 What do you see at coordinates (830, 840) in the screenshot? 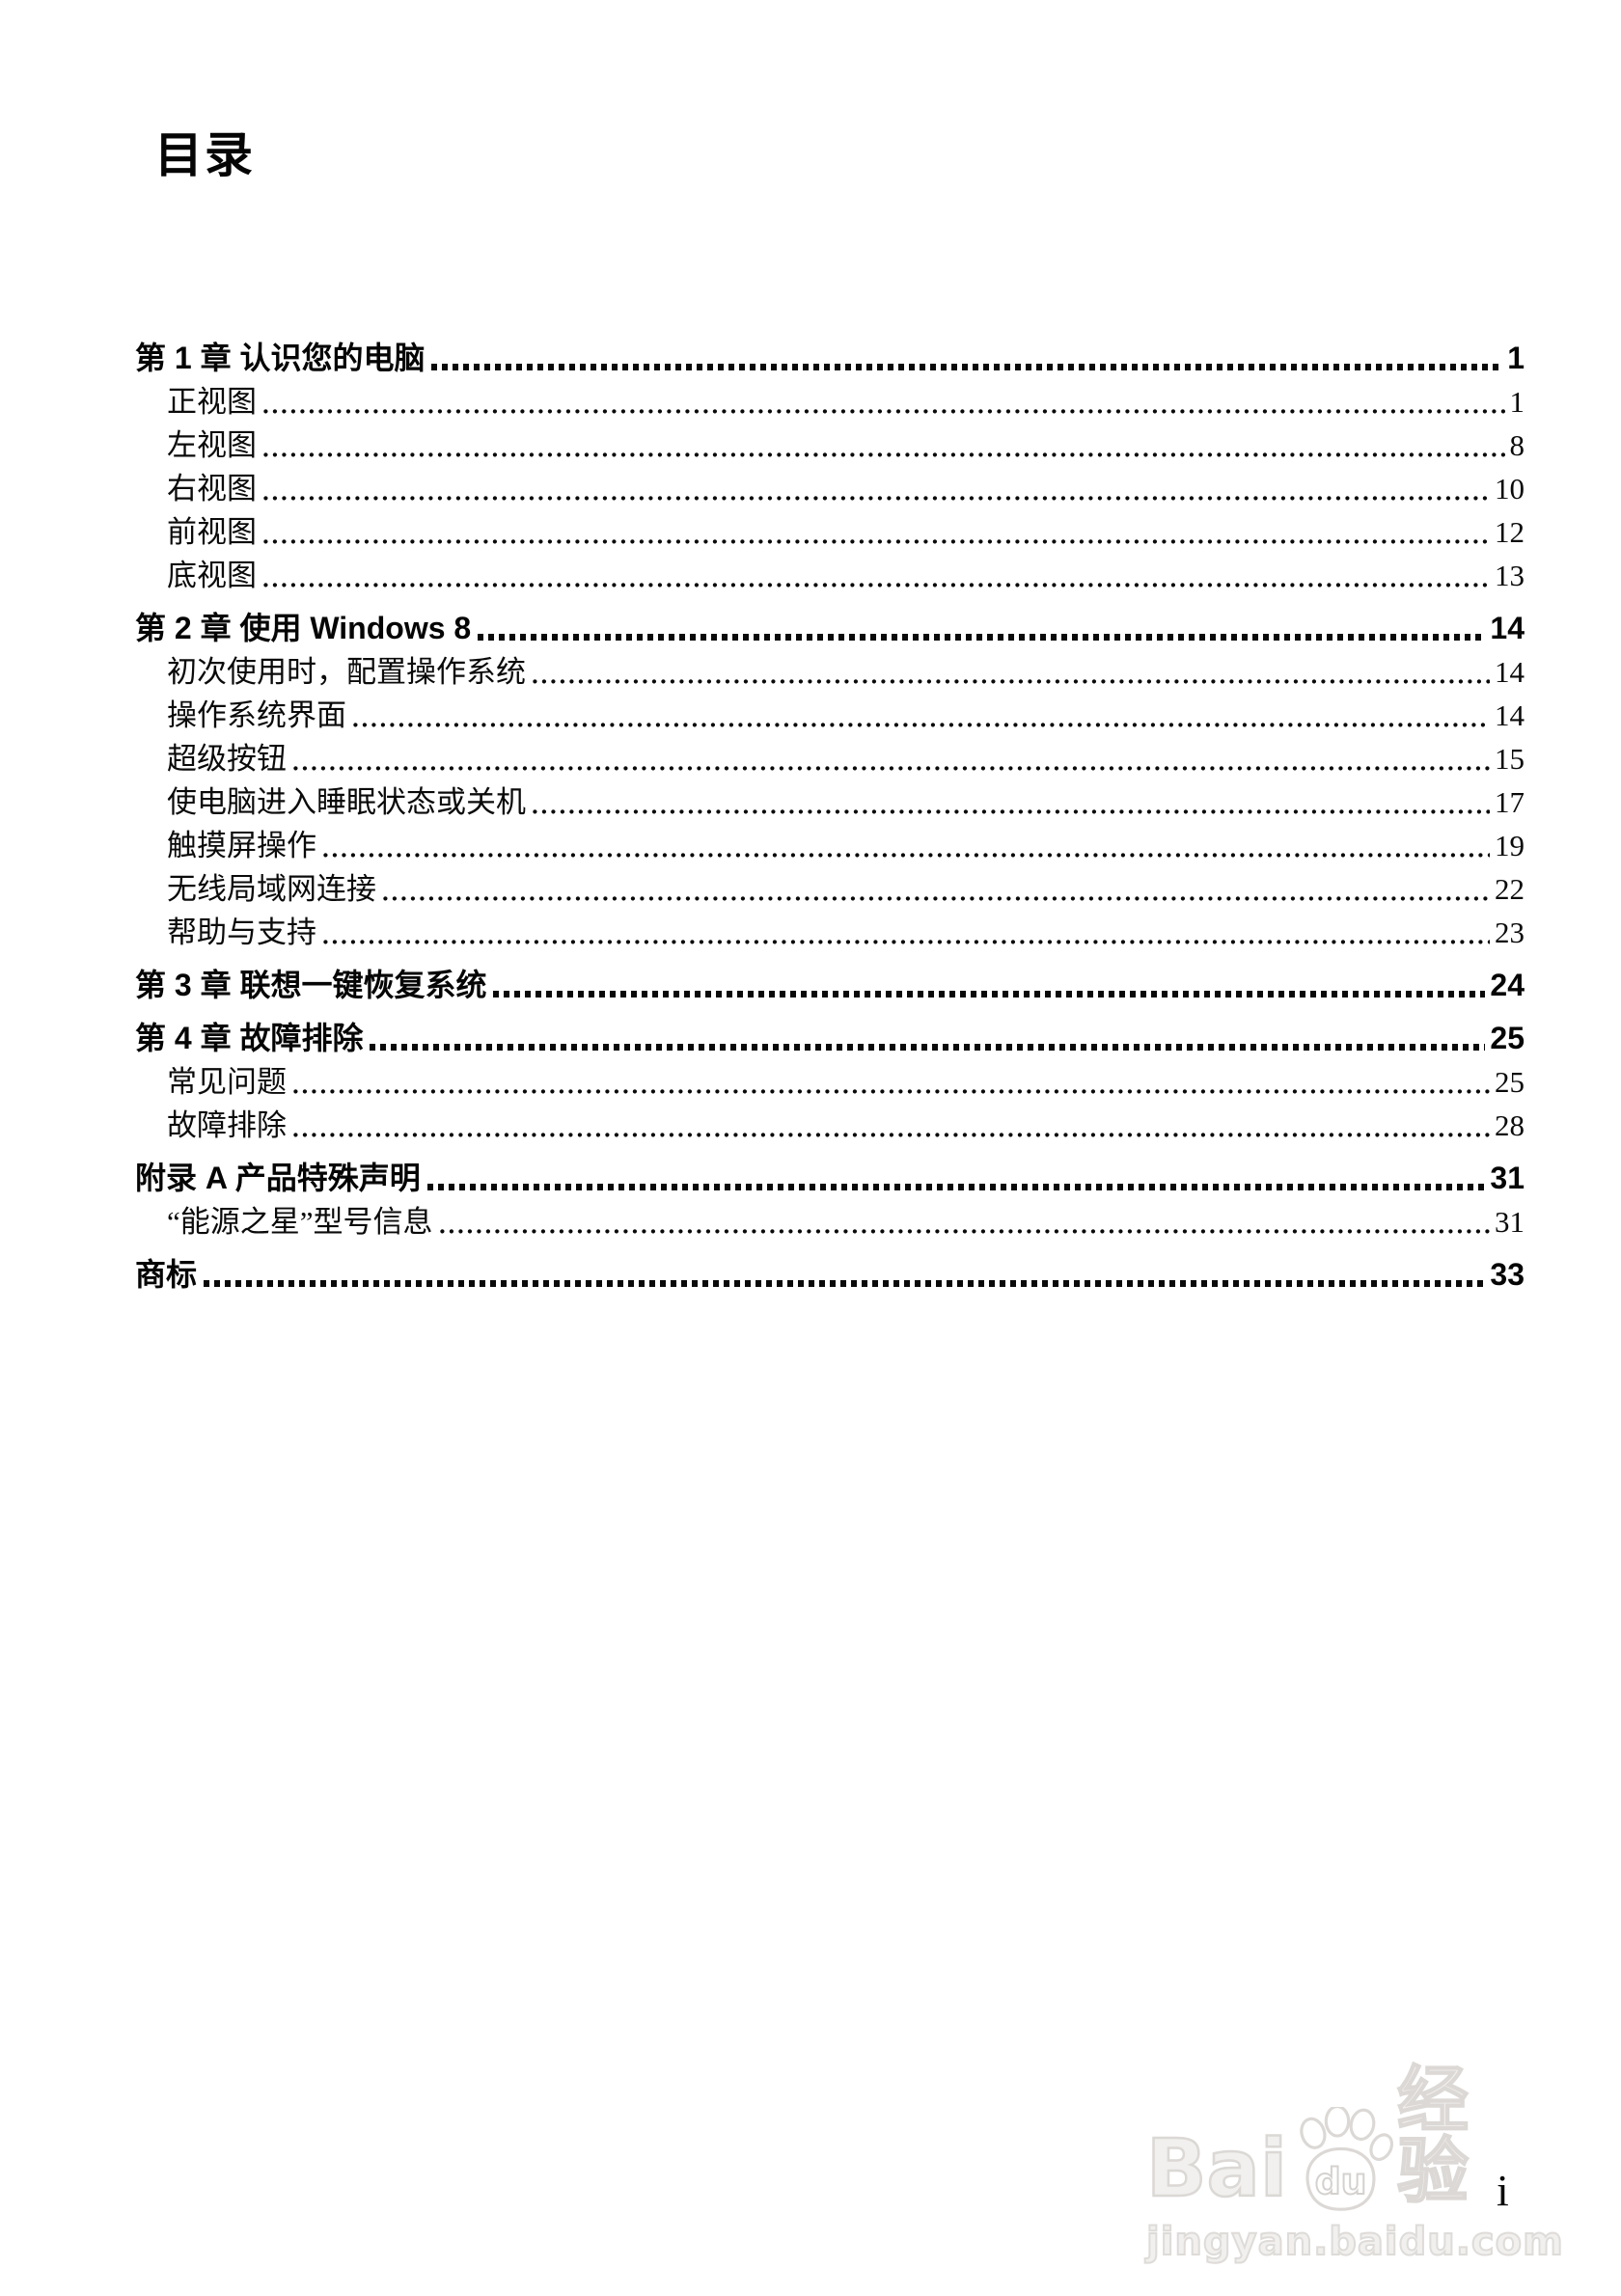
I see `toc-entry-row: 触摸屏操作 19` at bounding box center [830, 840].